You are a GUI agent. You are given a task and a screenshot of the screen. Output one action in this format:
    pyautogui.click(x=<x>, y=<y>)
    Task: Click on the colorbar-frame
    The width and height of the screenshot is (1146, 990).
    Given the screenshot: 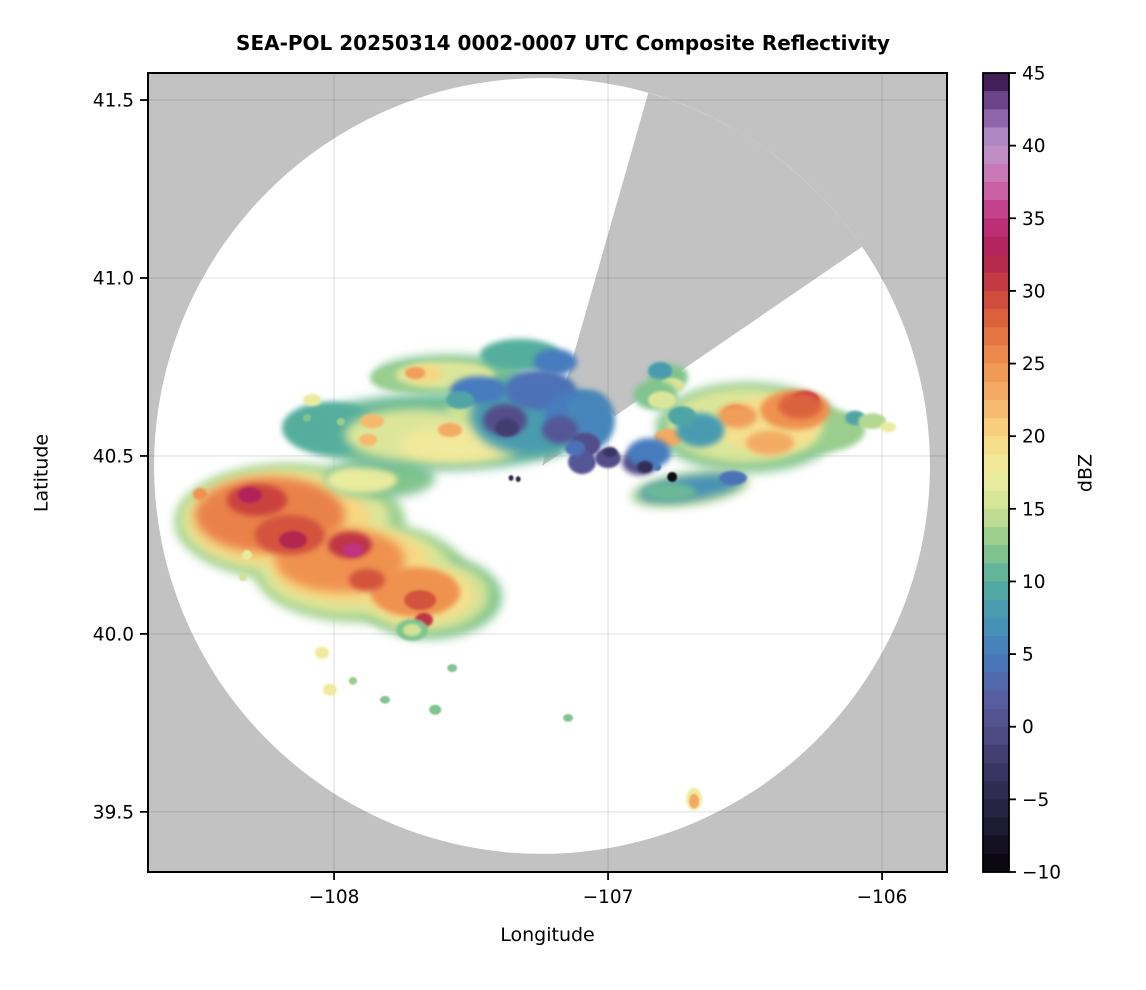 What is the action you would take?
    pyautogui.click(x=996, y=472)
    